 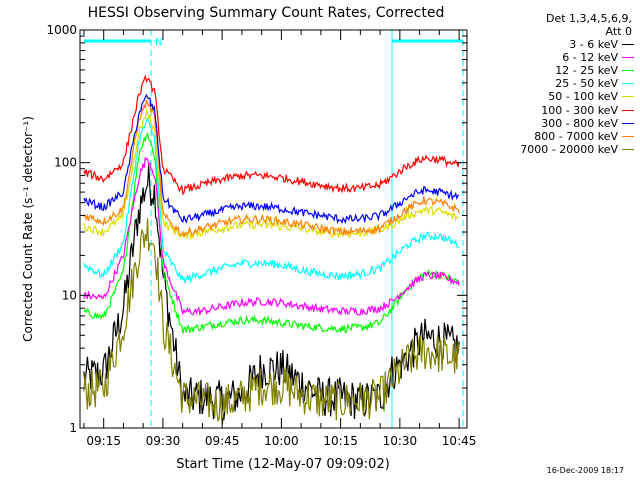 What do you see at coordinates (569, 149) in the screenshot?
I see `legend-entry-label: 7000 - 20000 keV` at bounding box center [569, 149].